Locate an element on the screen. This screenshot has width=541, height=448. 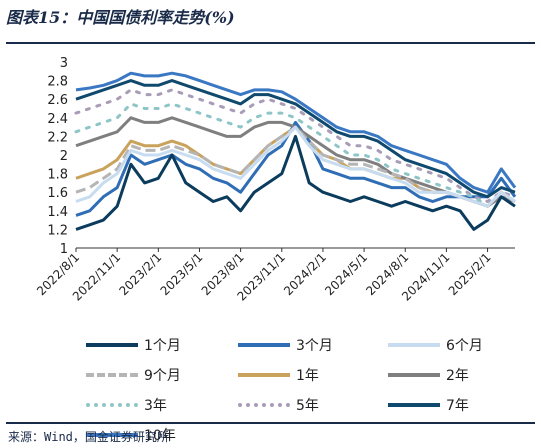
y-tick-label: 1.4 is located at coordinates (57, 212).